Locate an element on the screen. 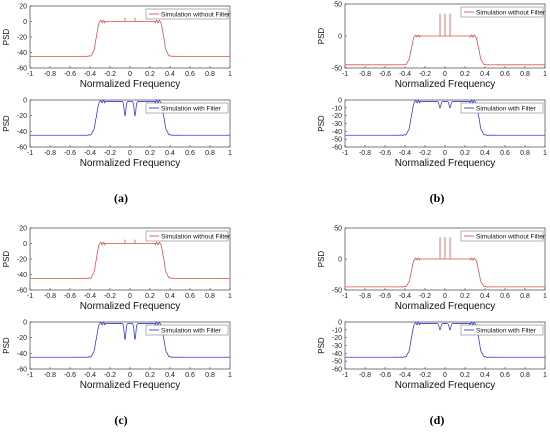 This screenshot has height=433, width=550. y-tick-label: -50 is located at coordinates (337, 140).